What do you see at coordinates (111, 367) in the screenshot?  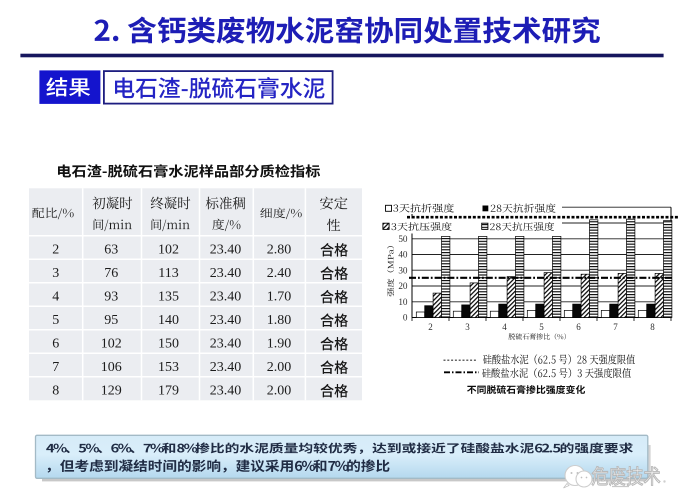 I see `svg-text: 106` at bounding box center [111, 367].